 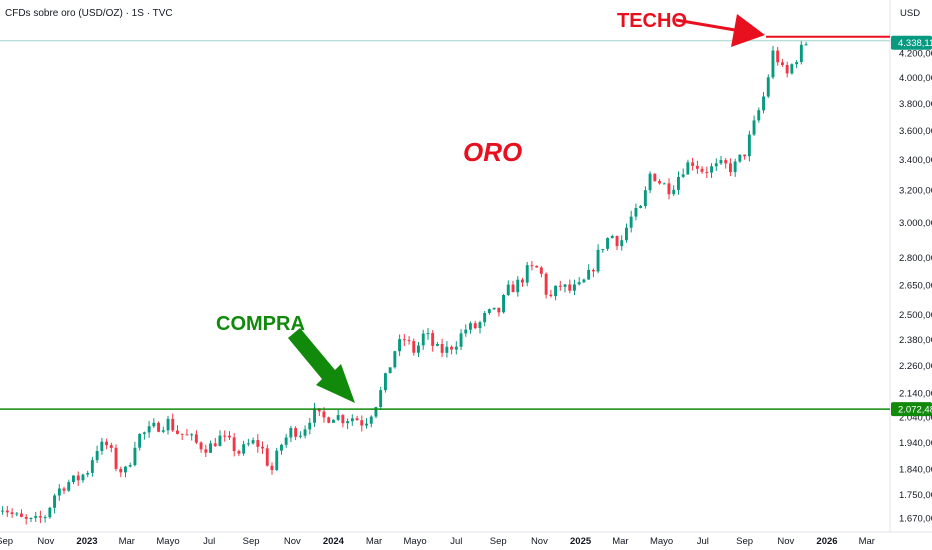 I want to click on support-price-label: 2.072,486, so click(x=915, y=410).